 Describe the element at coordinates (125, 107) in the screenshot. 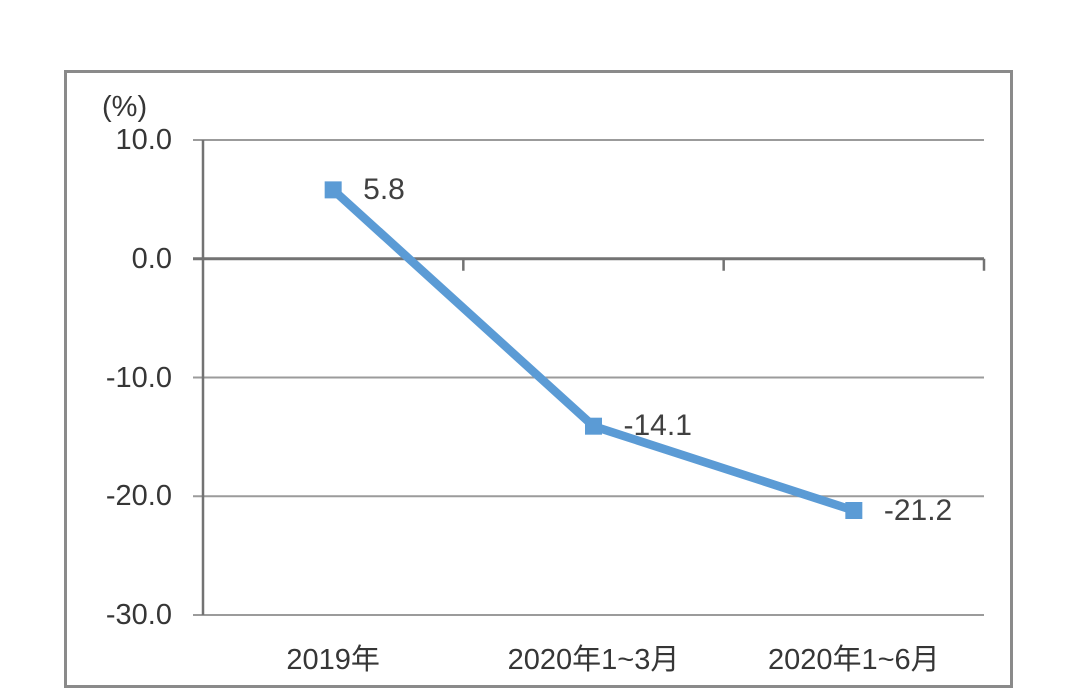

I see `y-axis-unit-label: (%)` at that location.